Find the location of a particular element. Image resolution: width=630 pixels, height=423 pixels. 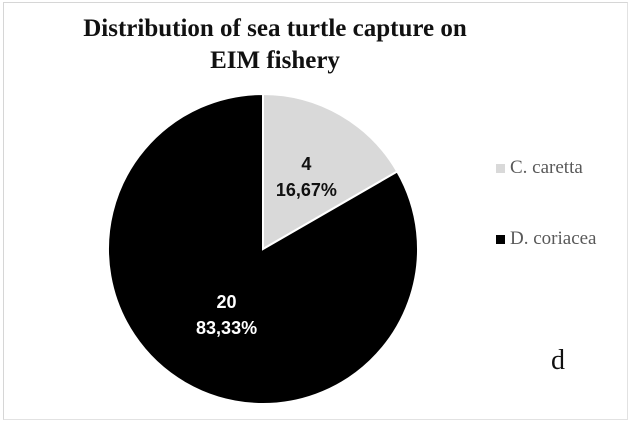

panel-letter: d is located at coordinates (558, 361).